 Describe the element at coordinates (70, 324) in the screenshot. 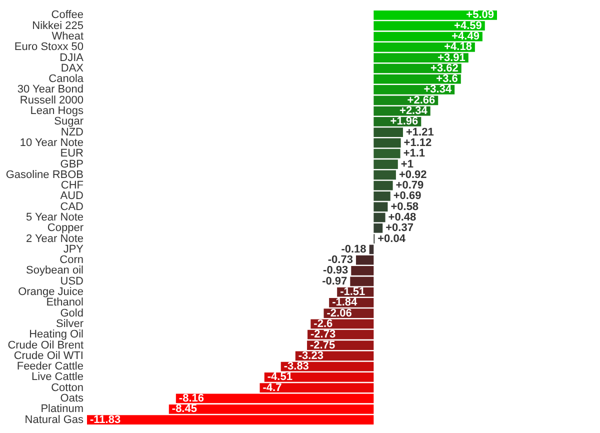

I see `y-tick-label: Silver` at that location.